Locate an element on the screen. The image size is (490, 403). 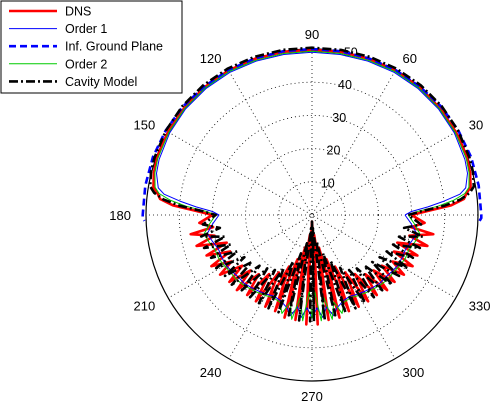
angle-tick-label-300: 300 is located at coordinates (414, 372).